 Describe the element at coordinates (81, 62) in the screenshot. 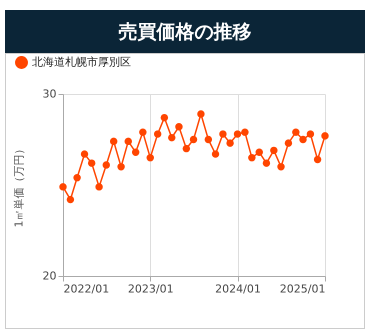

I see `legend-label: 北海道札幌市厚別区` at that location.